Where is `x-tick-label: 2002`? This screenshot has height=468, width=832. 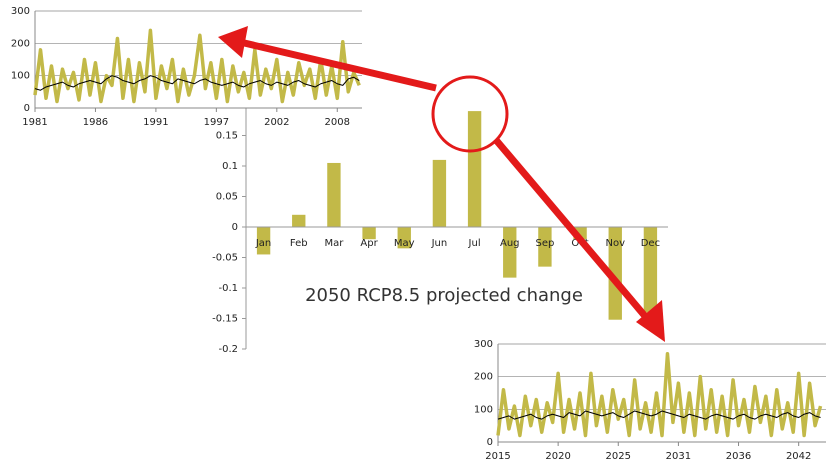
x-tick-label: 2002 is located at coordinates (276, 122).